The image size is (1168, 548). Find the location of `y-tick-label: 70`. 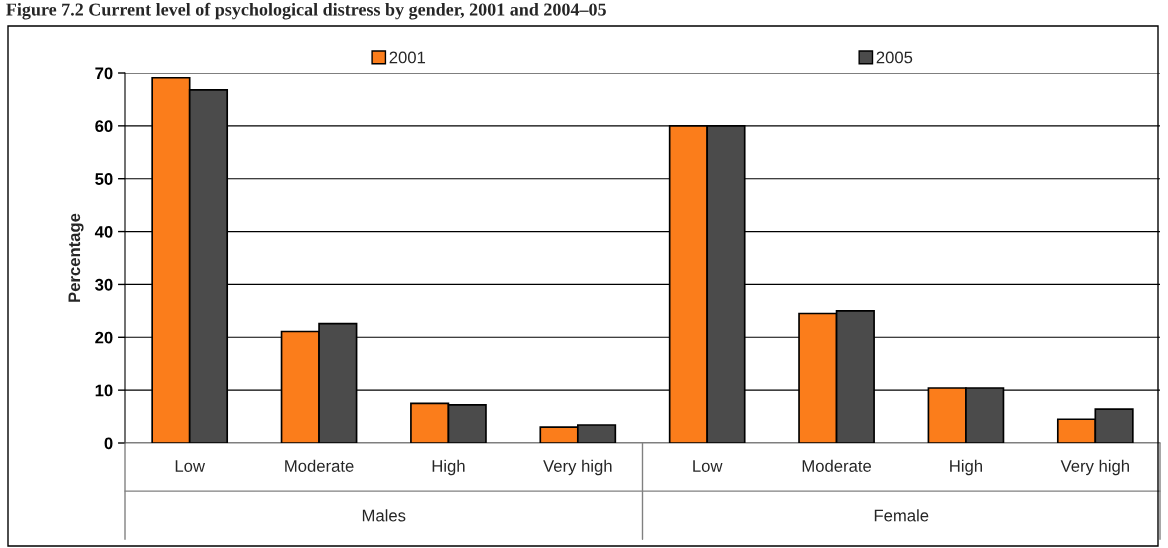

y-tick-label: 70 is located at coordinates (104, 73).